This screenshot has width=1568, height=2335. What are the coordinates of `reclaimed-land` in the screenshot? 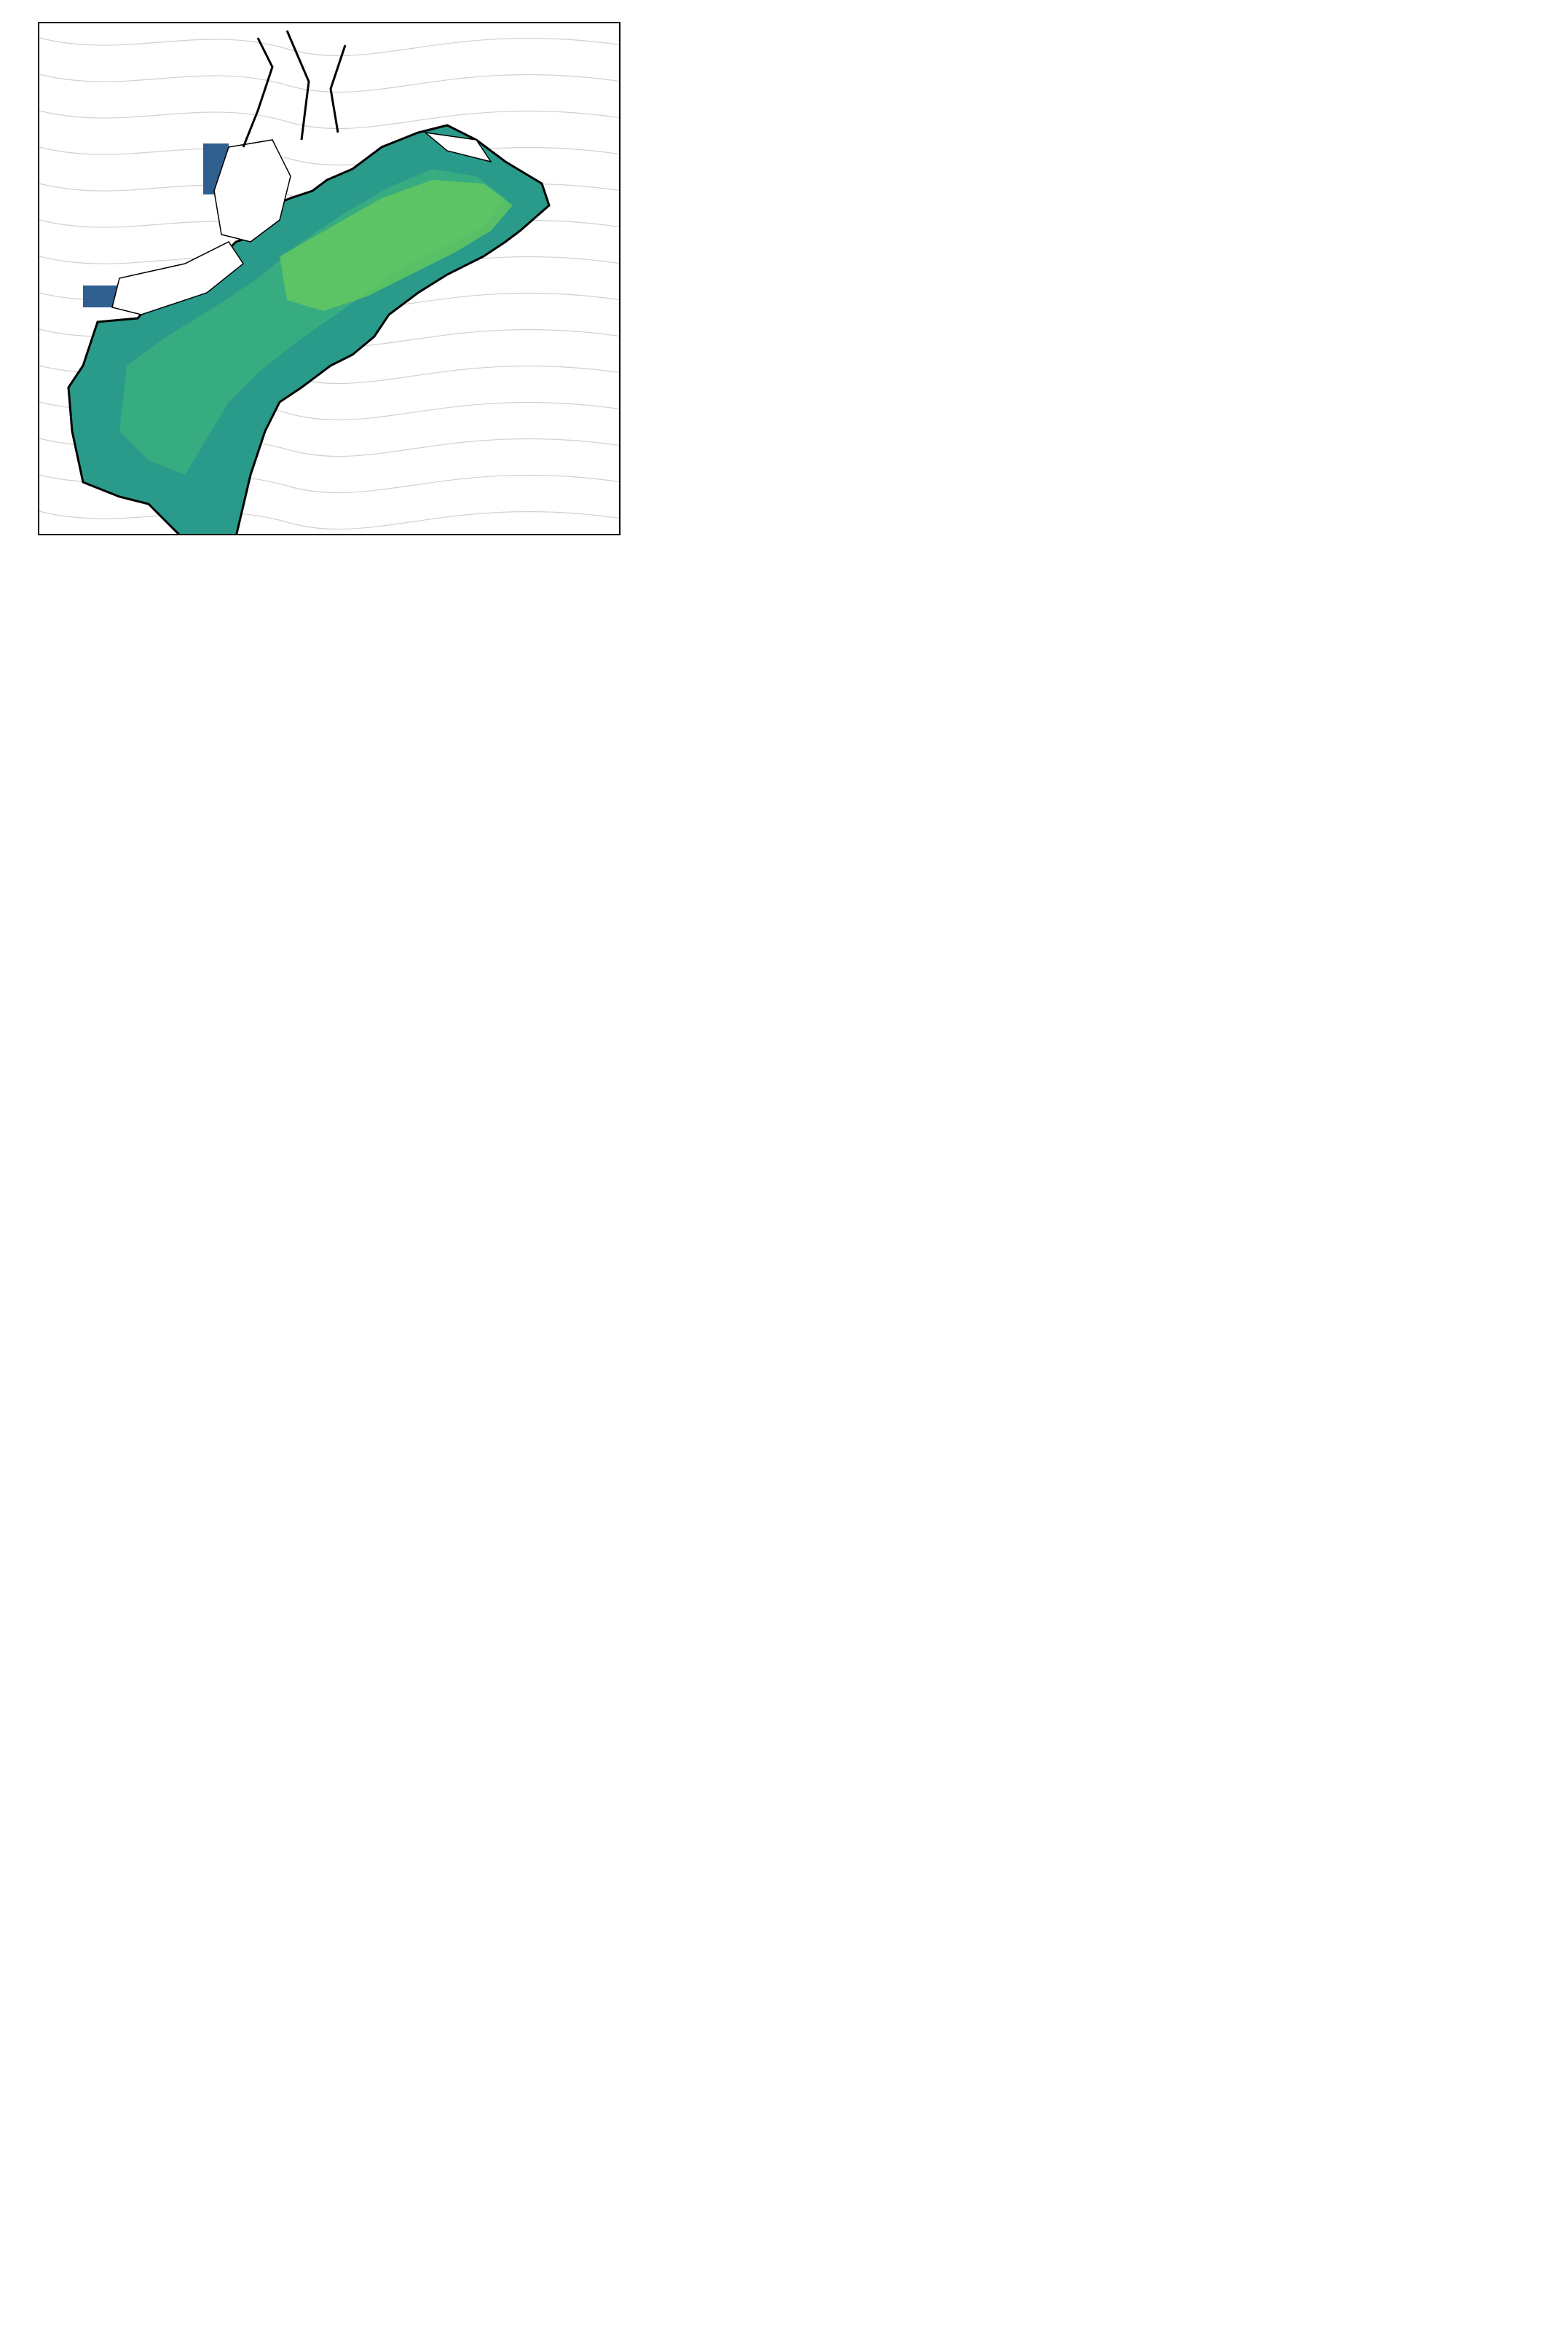 It's located at (301, 223).